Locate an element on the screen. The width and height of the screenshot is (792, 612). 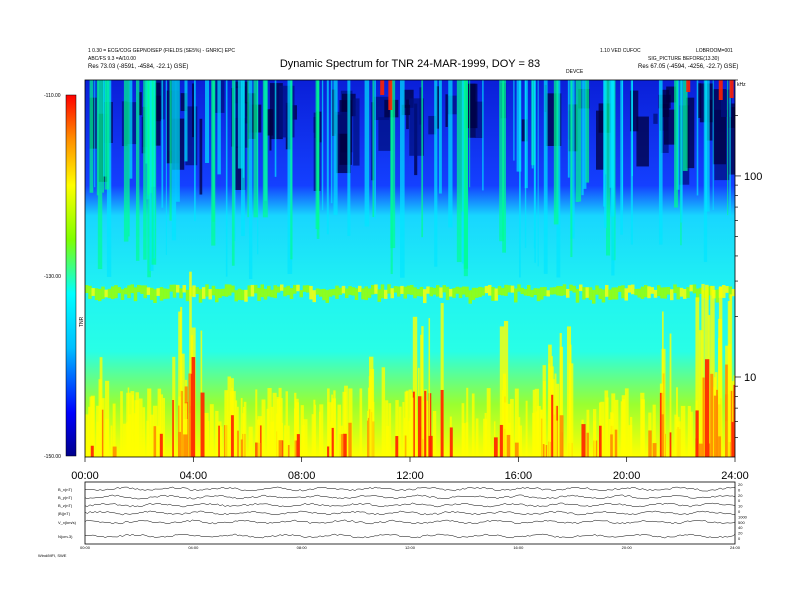
panel-trace is located at coordinates (410, 489).